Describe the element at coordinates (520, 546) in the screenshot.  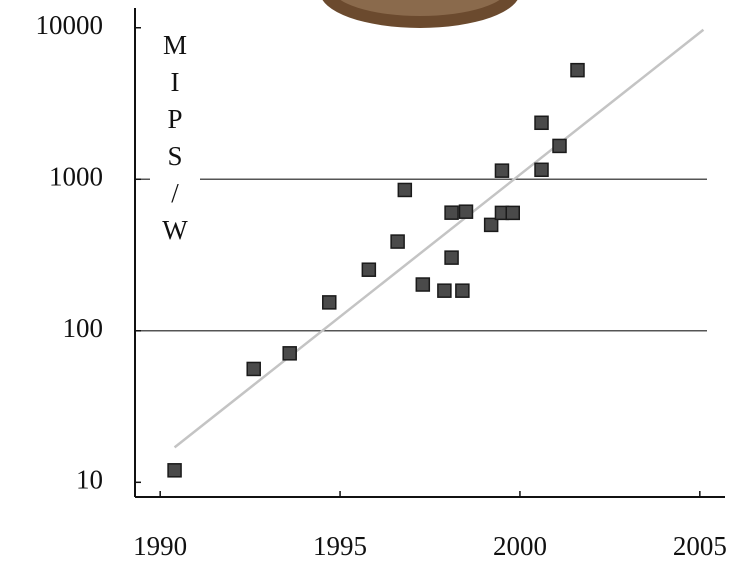
I see `x-tick-label: 2000` at that location.